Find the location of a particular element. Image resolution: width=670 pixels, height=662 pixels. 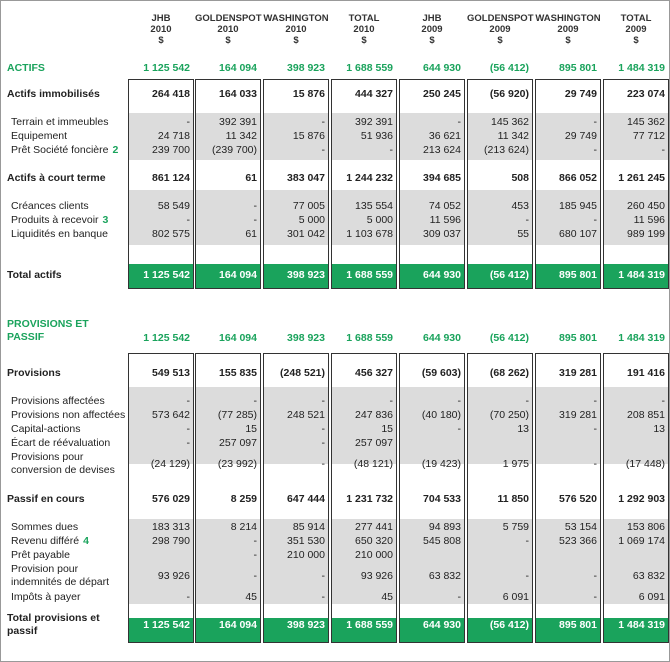

note-ref: 2 is located at coordinates (115, 150).